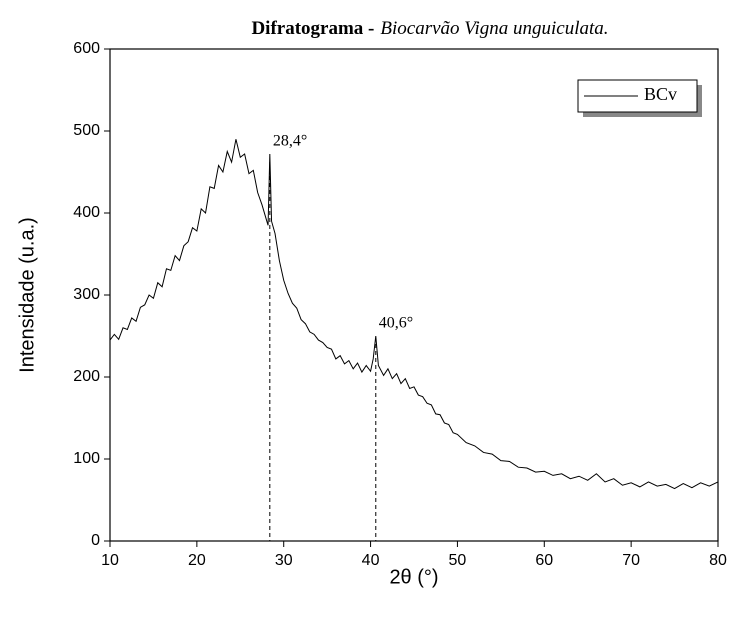 This screenshot has width=730, height=617. Describe the element at coordinates (458, 560) in the screenshot. I see `x-tick-label: 50` at that location.